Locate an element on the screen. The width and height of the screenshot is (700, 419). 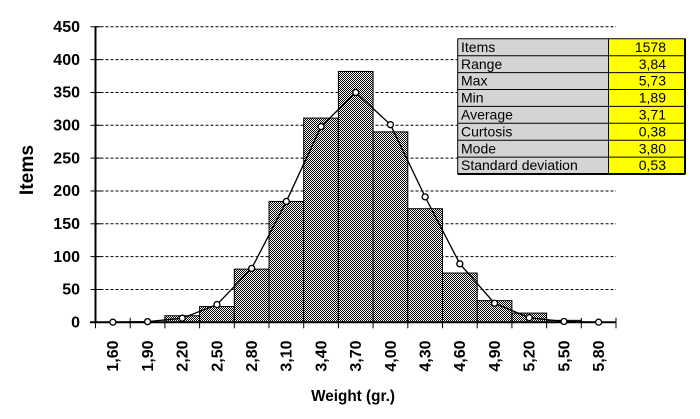
svg-text: 0 is located at coordinates (75, 323).